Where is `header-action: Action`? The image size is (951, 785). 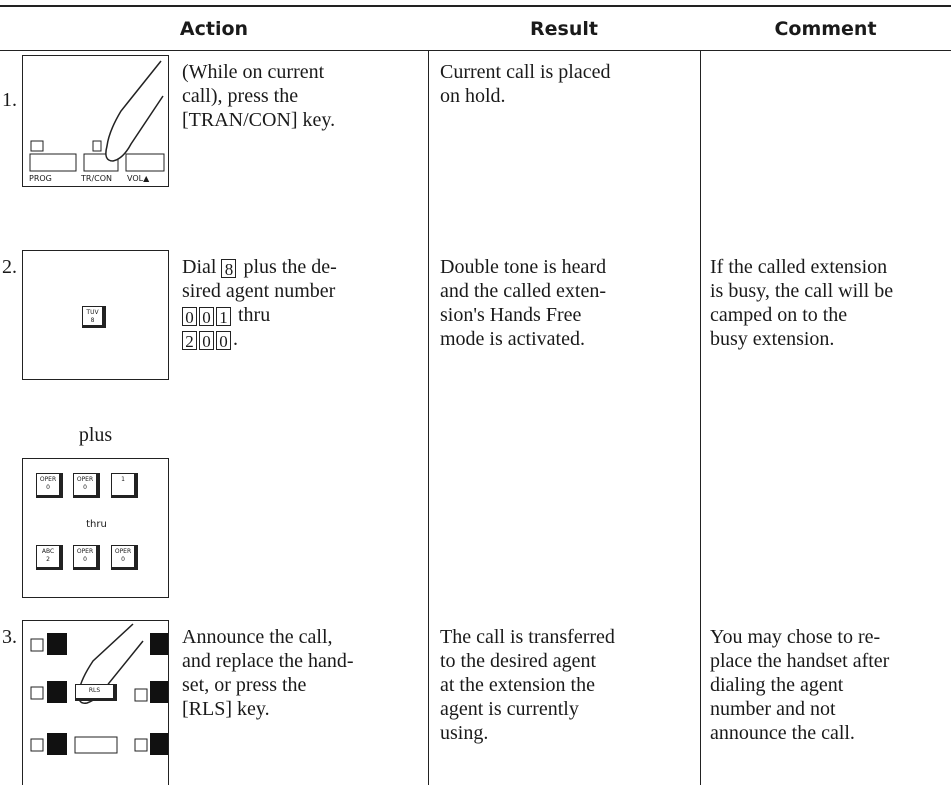
header-action: Action is located at coordinates (214, 29).